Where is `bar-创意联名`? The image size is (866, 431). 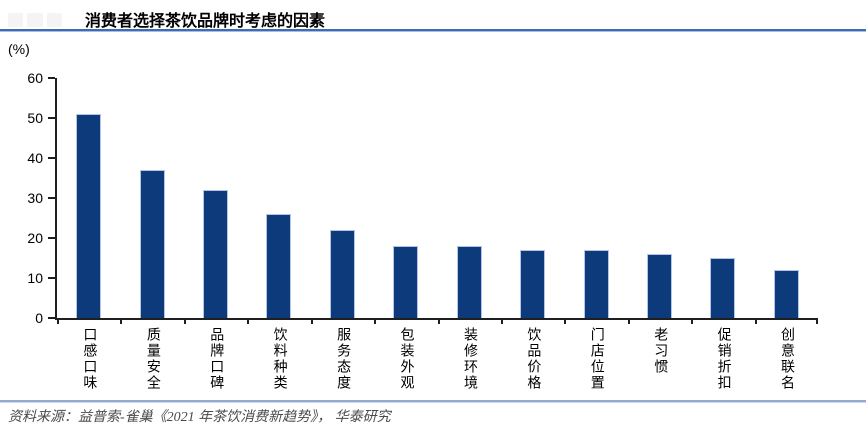
bar-创意联名 is located at coordinates (786, 294).